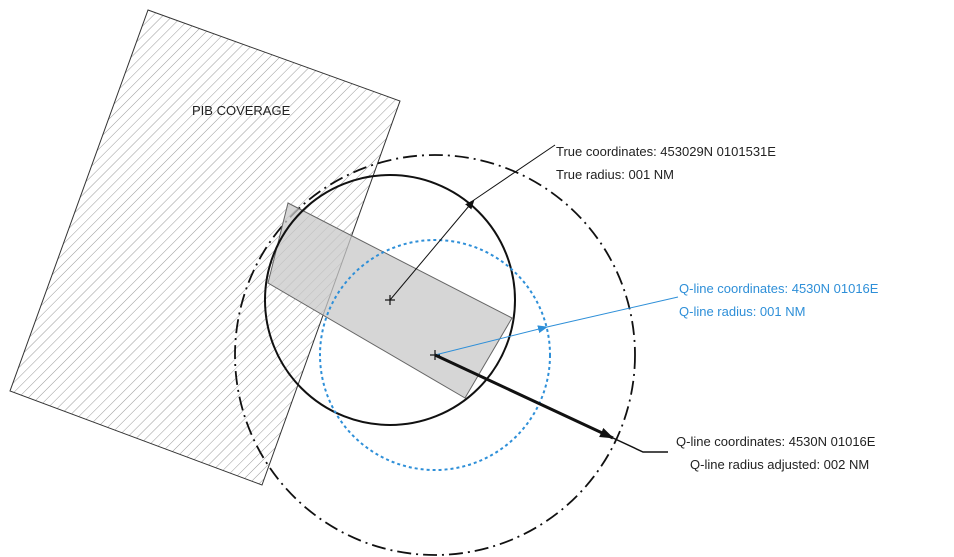 The width and height of the screenshot is (954, 557). I want to click on true-radius-arrow, so click(432, 250).